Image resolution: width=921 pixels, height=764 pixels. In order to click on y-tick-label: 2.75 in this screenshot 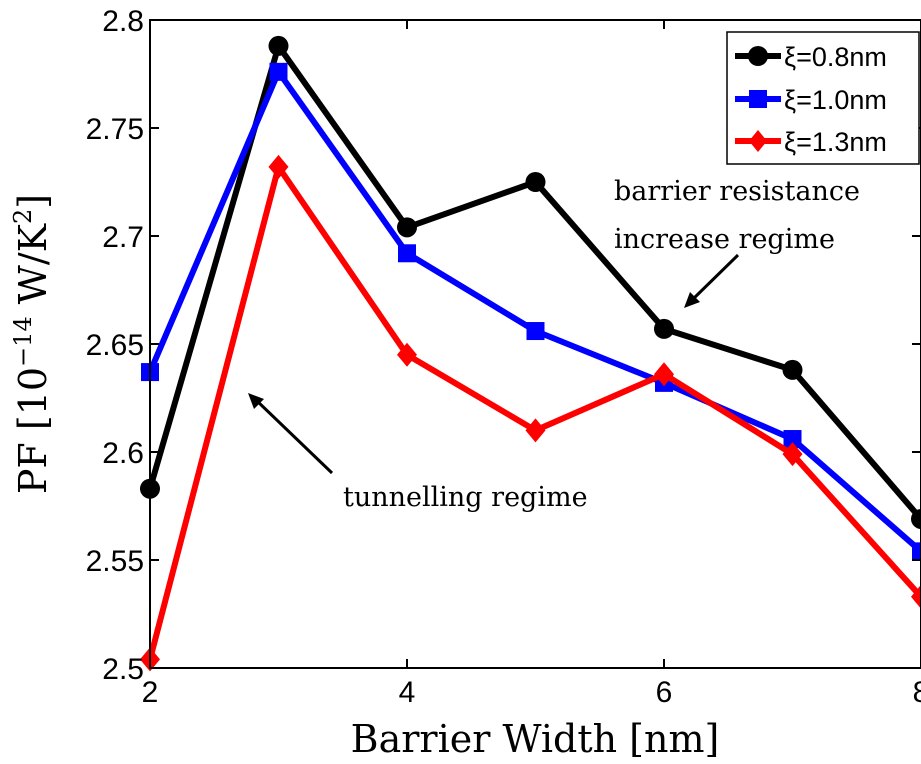, I will do `click(115, 129)`.